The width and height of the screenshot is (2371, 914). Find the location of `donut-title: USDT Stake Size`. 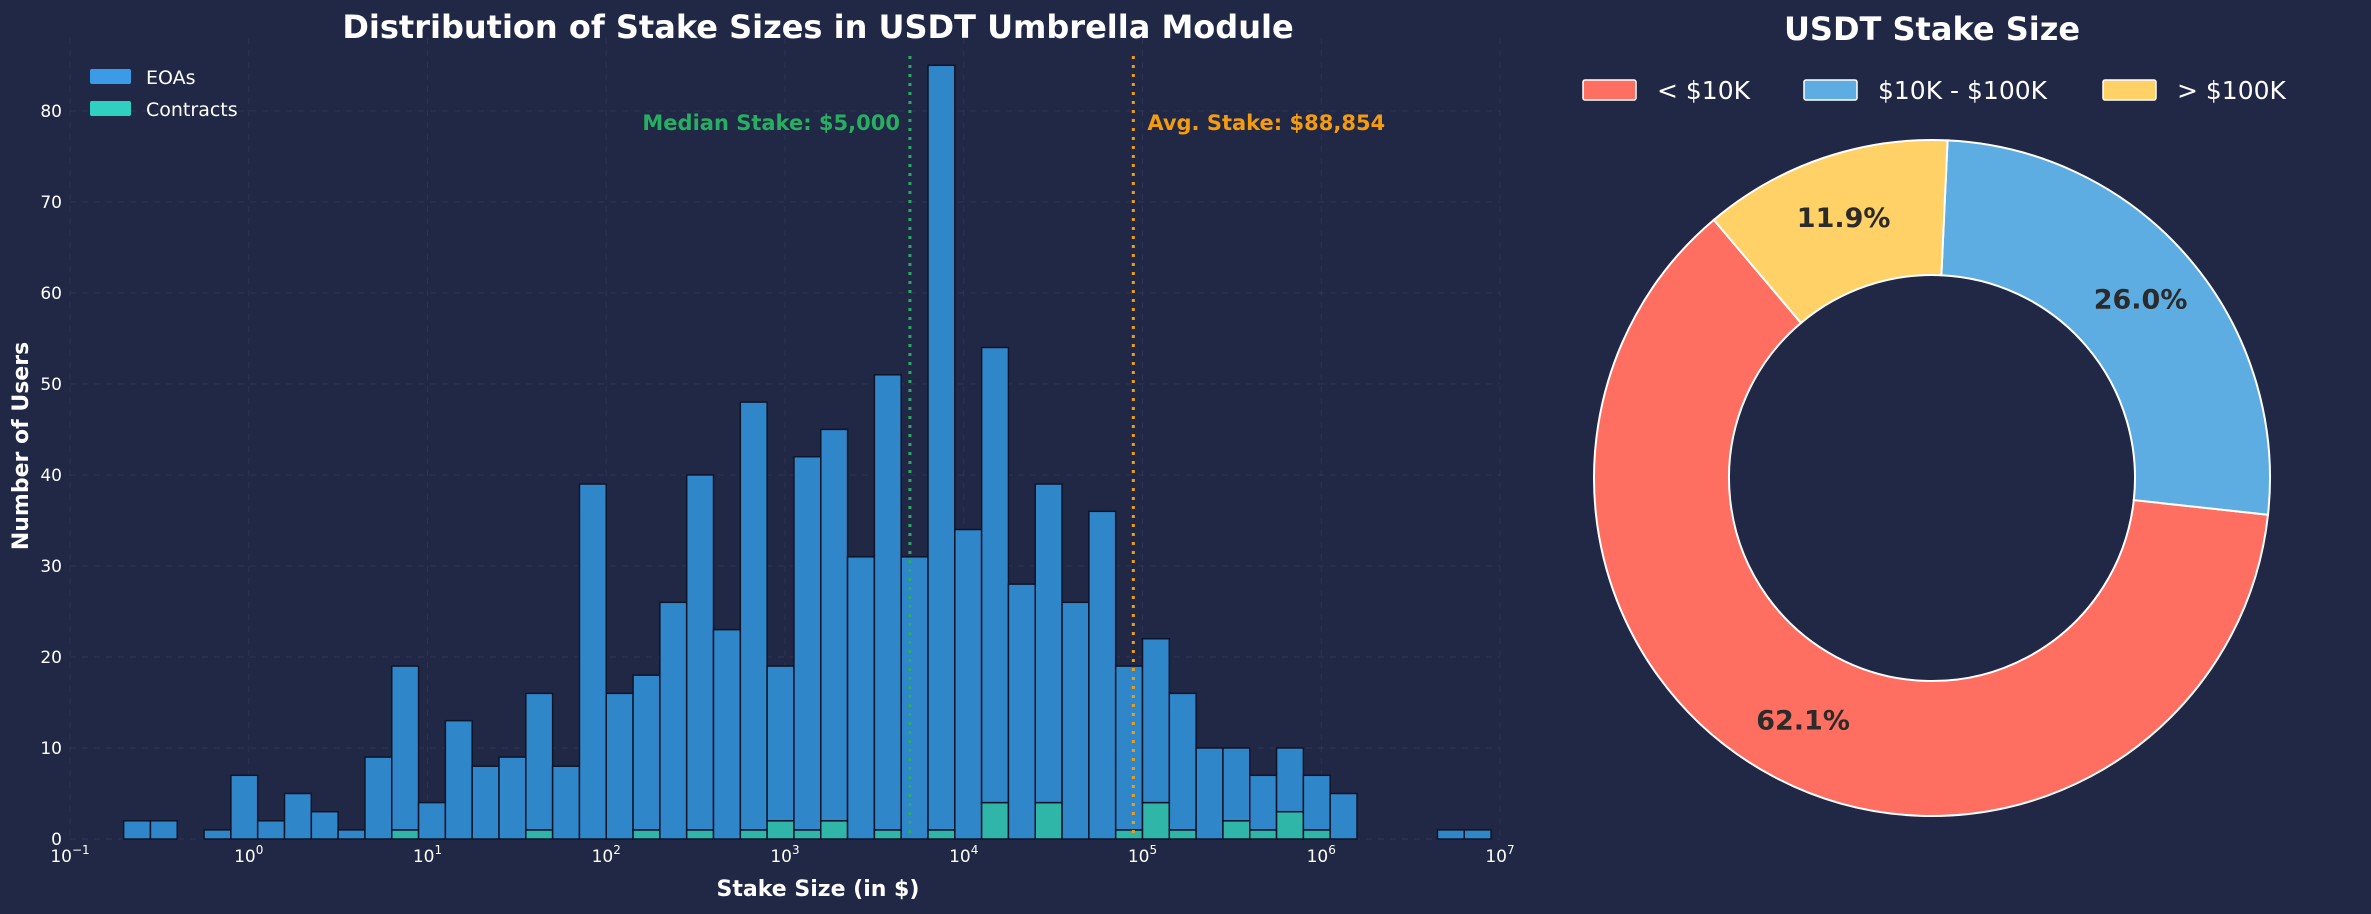

donut-title: USDT Stake Size is located at coordinates (1932, 29).